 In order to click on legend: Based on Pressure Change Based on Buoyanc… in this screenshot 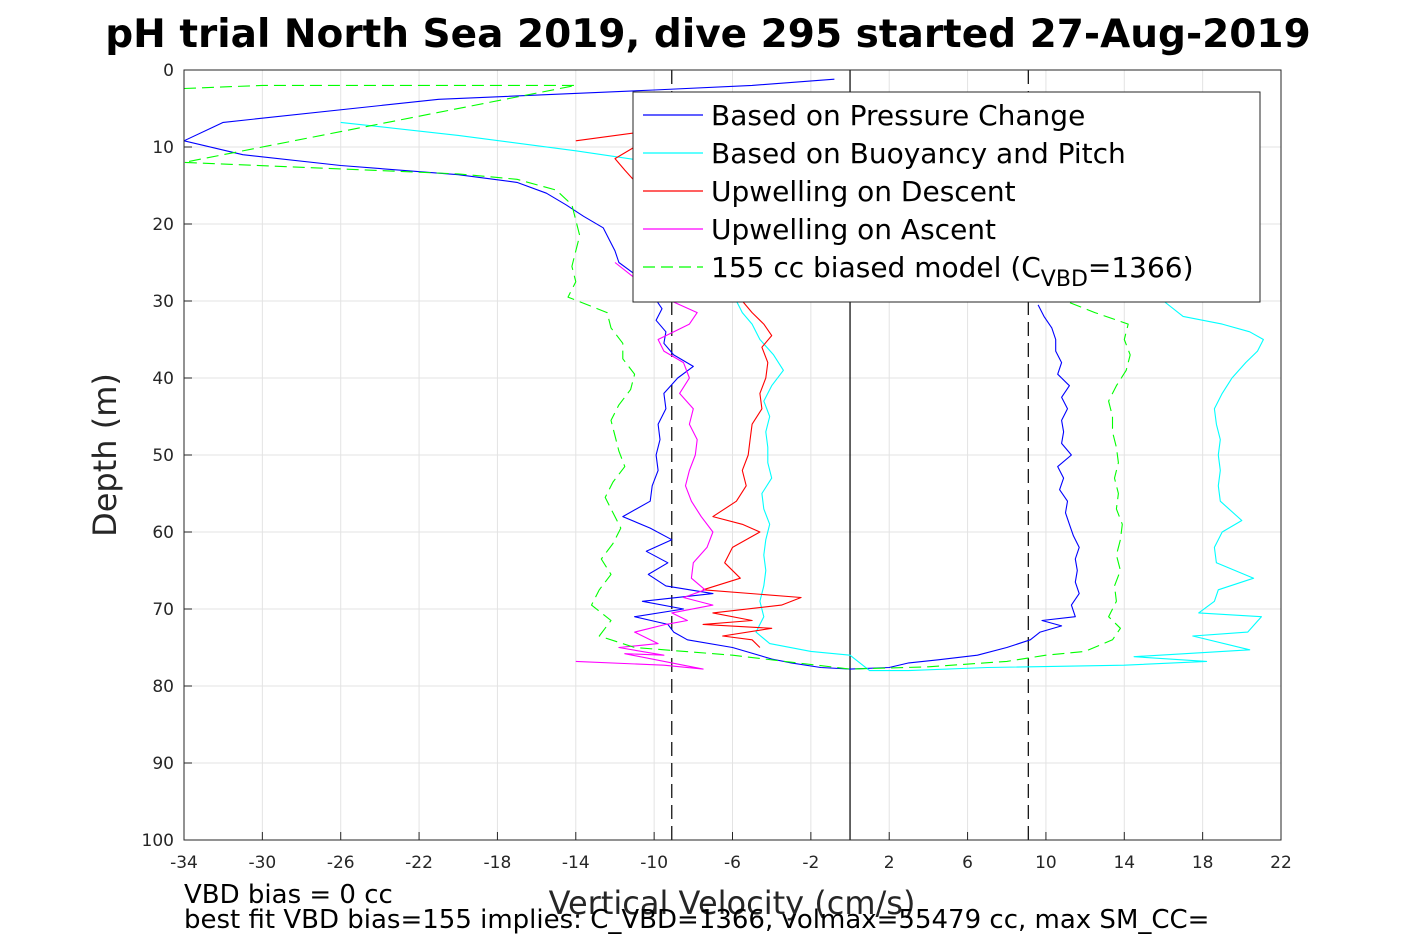, I will do `click(946, 197)`.